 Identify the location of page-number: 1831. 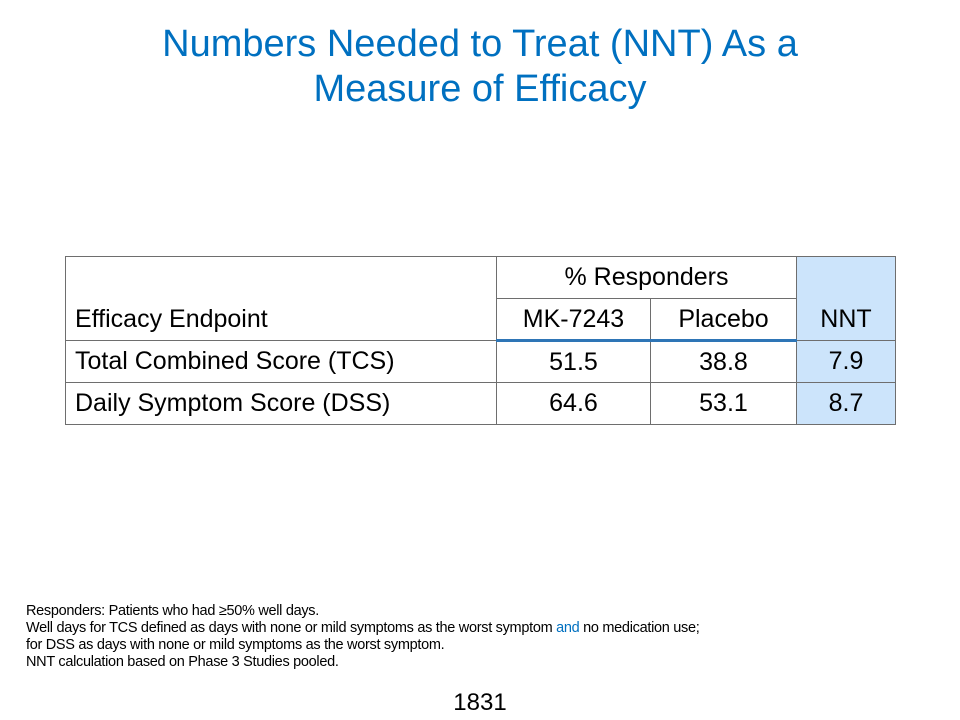
(480, 702).